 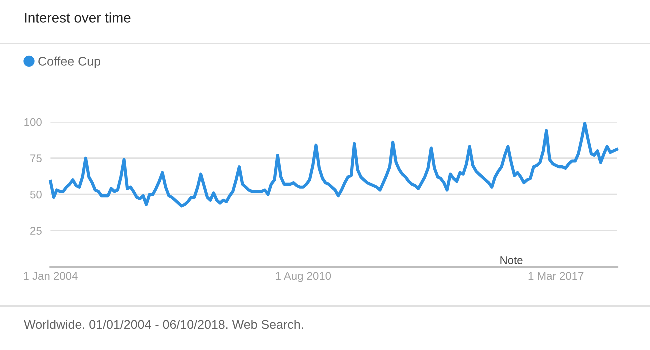 What do you see at coordinates (511, 260) in the screenshot?
I see `annotation: Note` at bounding box center [511, 260].